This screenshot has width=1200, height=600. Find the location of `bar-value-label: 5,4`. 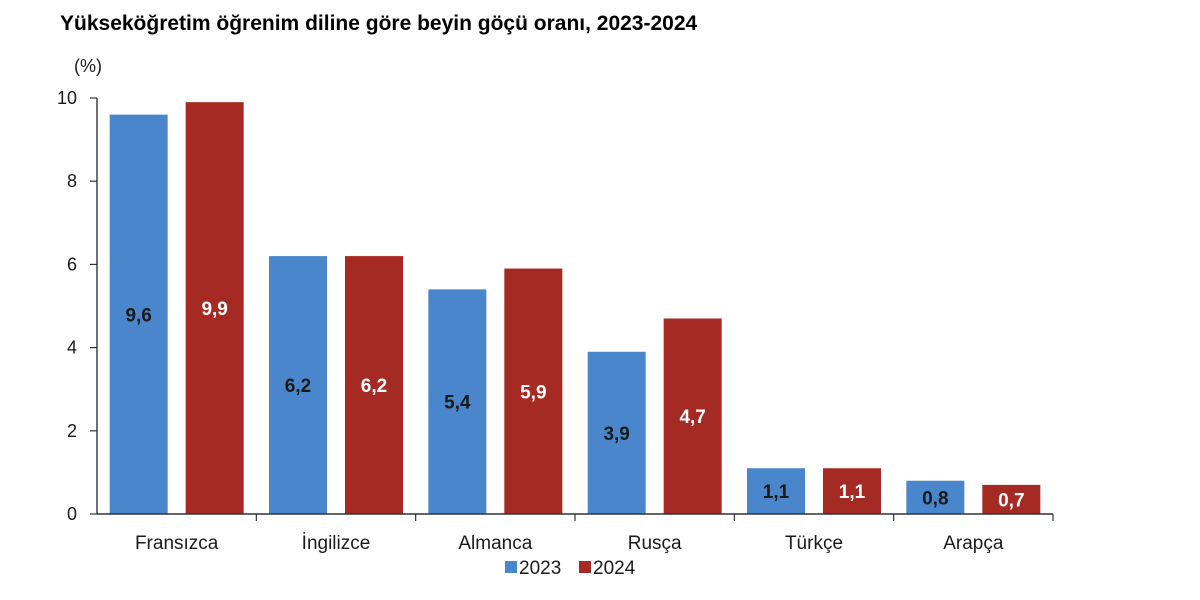

bar-value-label: 5,4 is located at coordinates (457, 403).